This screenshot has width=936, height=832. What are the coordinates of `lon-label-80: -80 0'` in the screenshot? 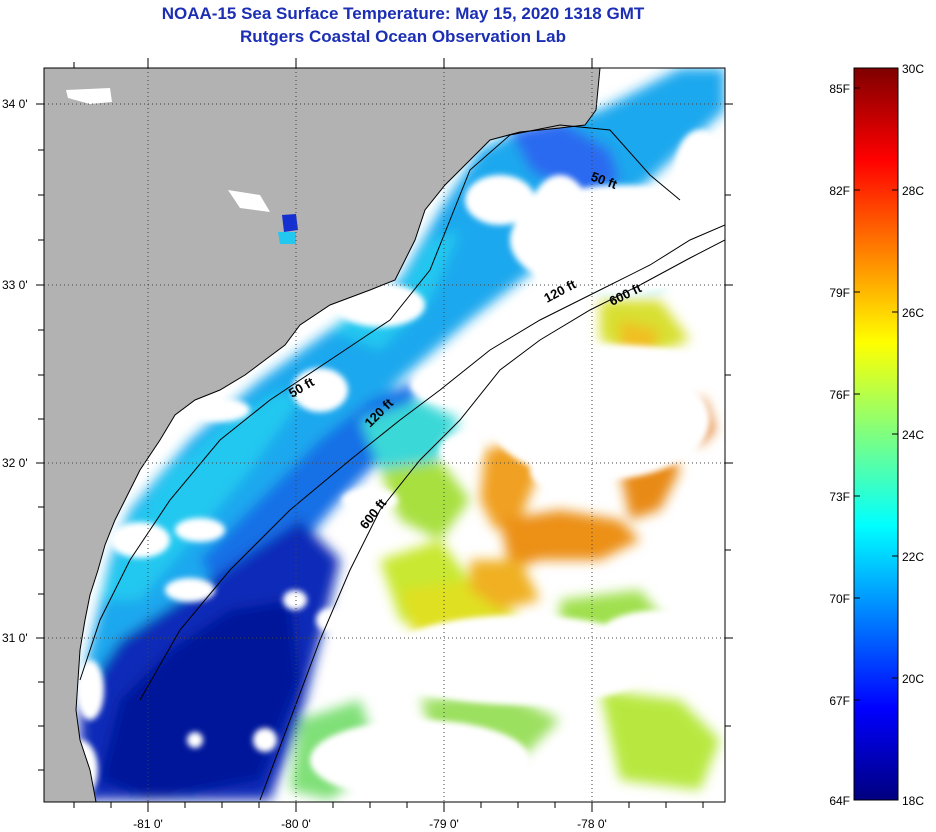 It's located at (296, 824).